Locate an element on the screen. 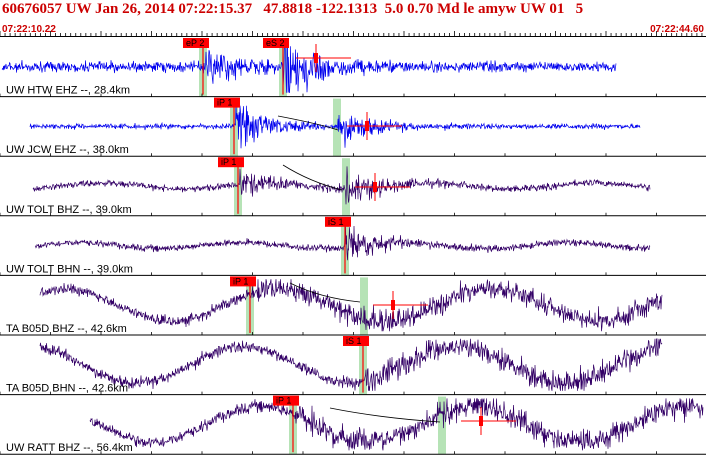  start-time-label: 07:22:10.22 is located at coordinates (29, 29).